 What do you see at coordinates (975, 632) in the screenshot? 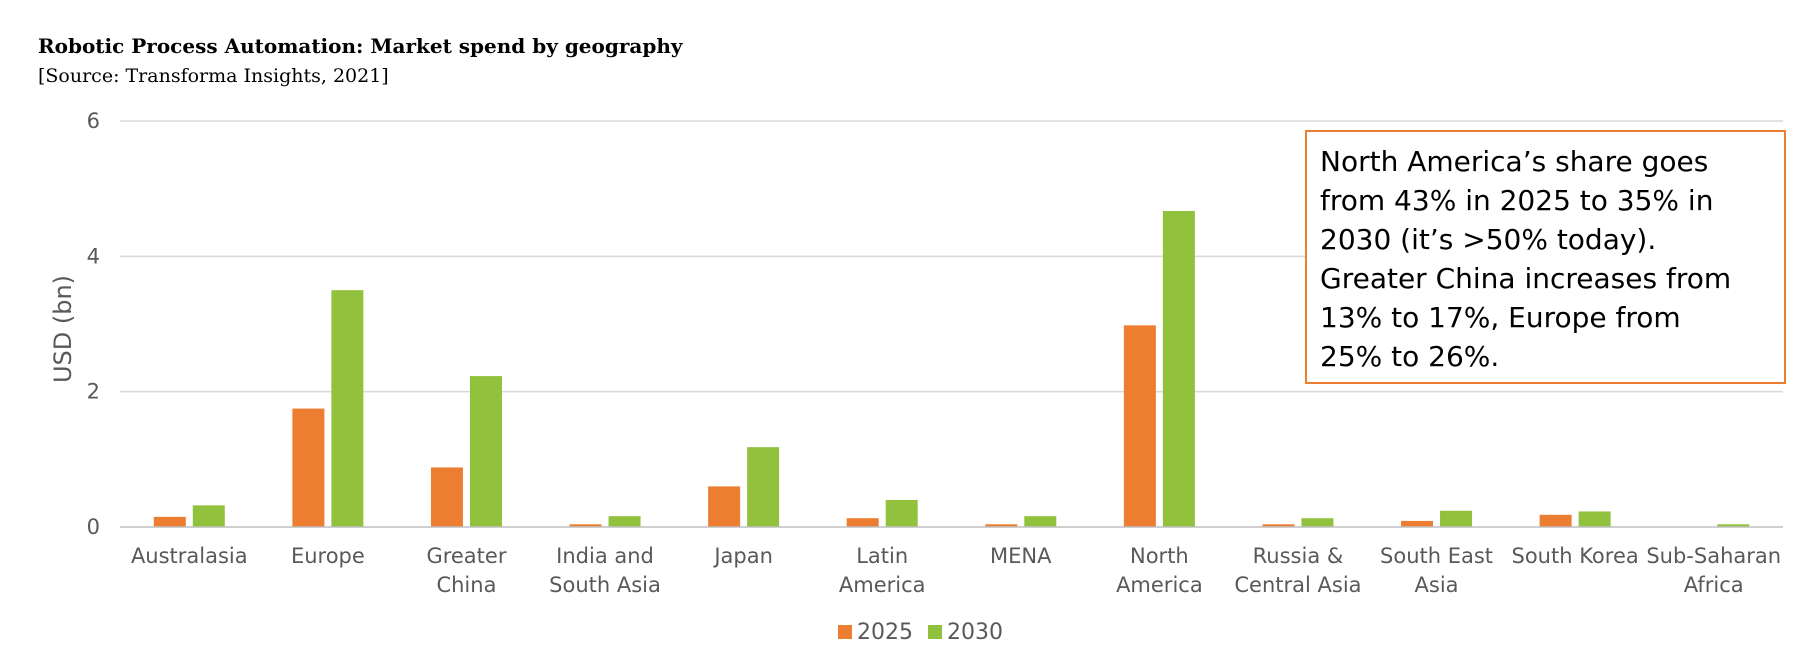
I see `legend-label-2030: 2030` at bounding box center [975, 632].